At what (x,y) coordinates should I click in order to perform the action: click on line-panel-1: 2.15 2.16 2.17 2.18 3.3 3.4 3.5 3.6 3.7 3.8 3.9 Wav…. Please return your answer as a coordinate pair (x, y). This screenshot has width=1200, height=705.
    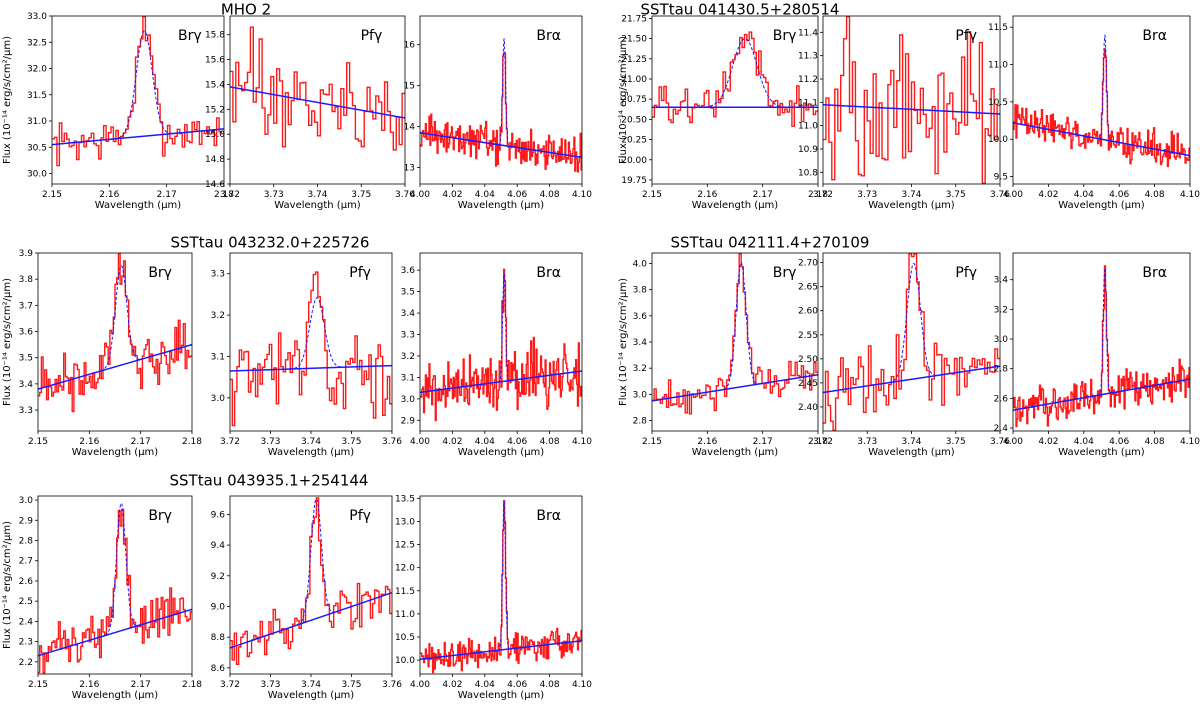
    Looking at the image, I should click on (111, 353).